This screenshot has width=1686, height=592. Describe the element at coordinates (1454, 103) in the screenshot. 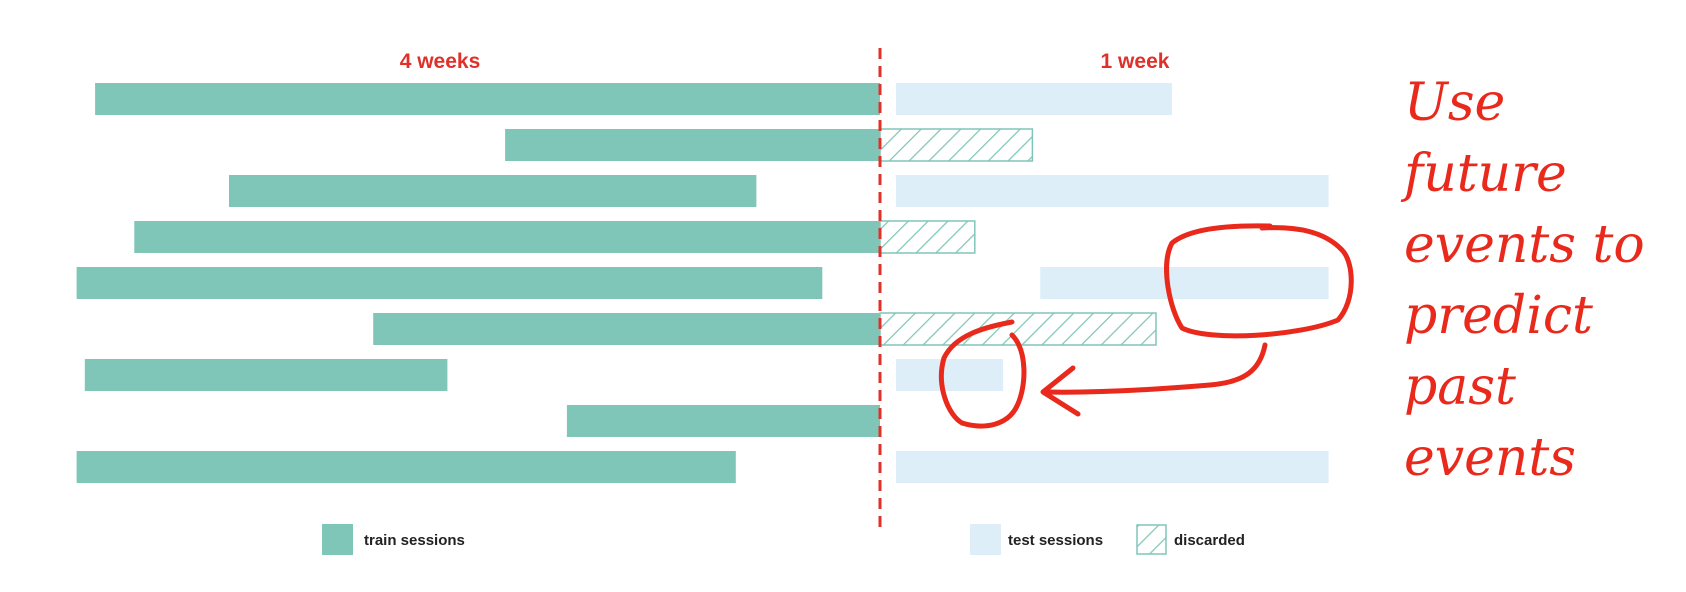

I see `annotation-line: Use` at that location.